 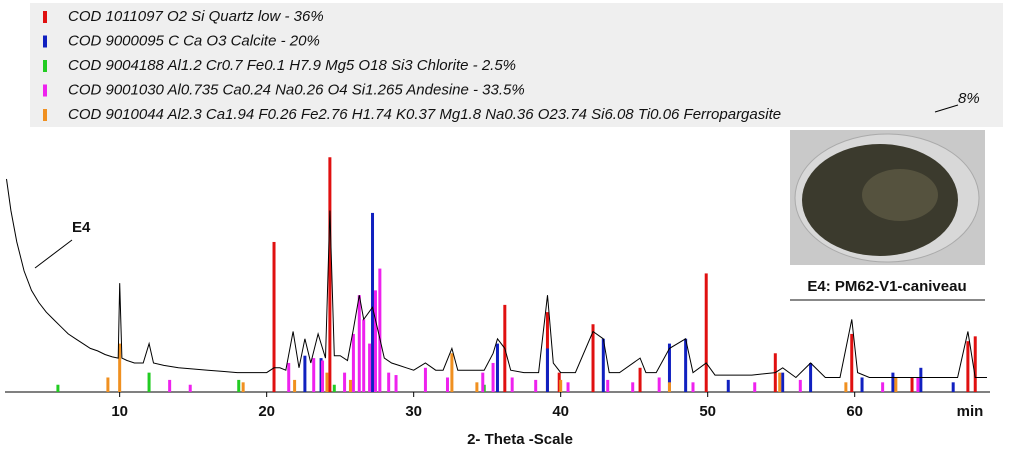 What do you see at coordinates (707, 411) in the screenshot?
I see `x-tick-label: 50` at bounding box center [707, 411].